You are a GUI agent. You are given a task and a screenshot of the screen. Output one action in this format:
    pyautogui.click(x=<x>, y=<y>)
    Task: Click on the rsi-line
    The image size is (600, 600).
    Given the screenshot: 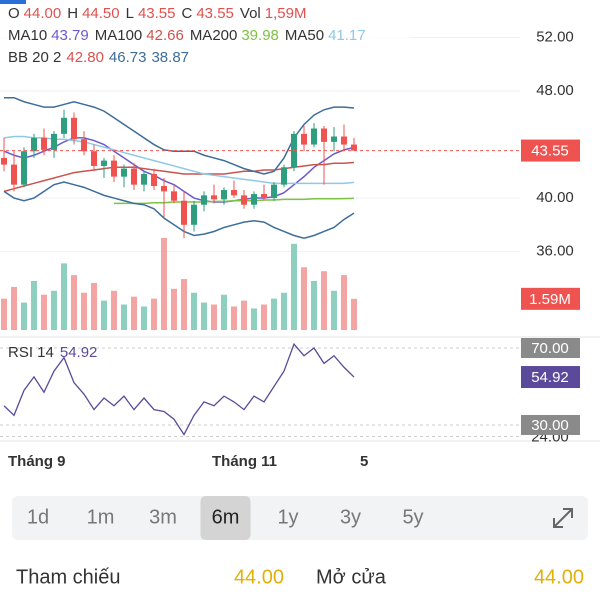 What is the action you would take?
    pyautogui.click(x=179, y=389)
    